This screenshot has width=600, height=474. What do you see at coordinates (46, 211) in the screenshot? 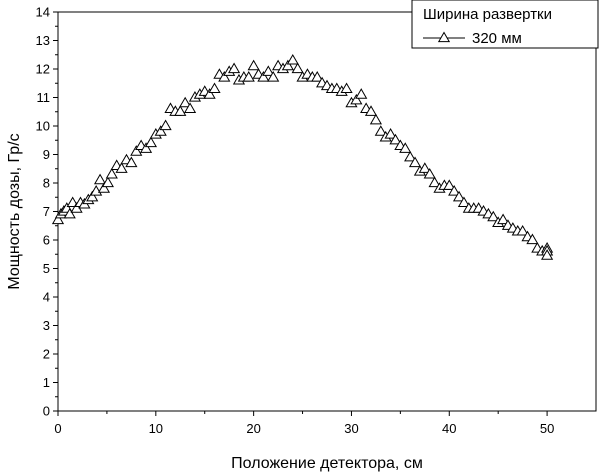
I see `y-tick-label: 7` at bounding box center [46, 211].